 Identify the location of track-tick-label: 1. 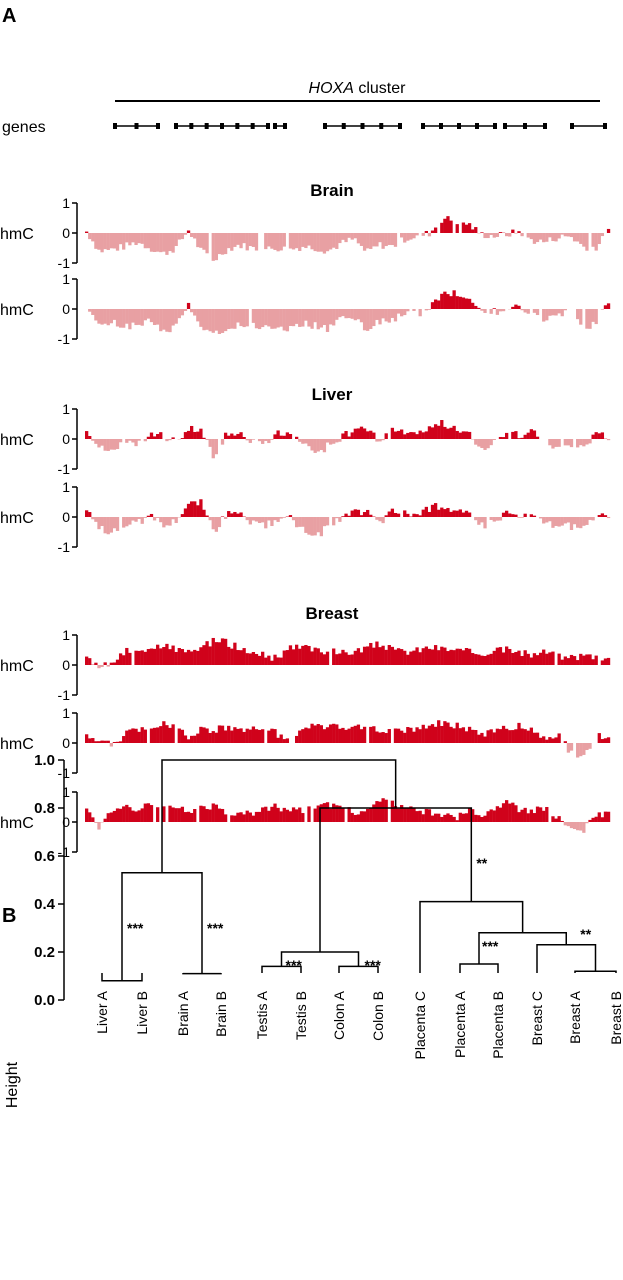
(66, 409).